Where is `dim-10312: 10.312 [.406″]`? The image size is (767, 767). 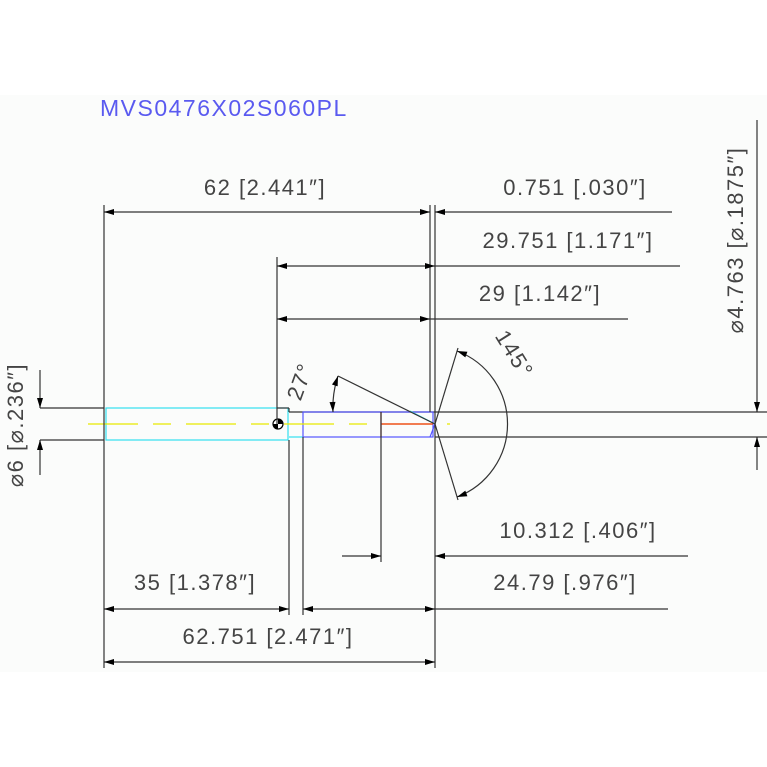
dim-10312: 10.312 [.406″] is located at coordinates (577, 530).